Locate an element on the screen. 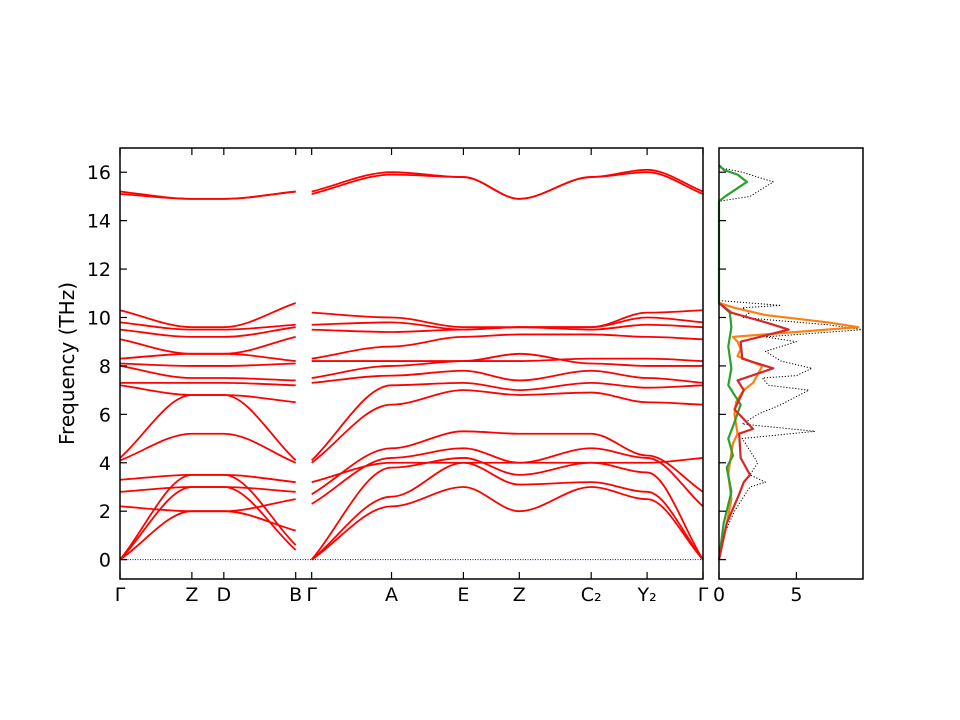 This screenshot has width=960, height=720. y-tick-label: 0 is located at coordinates (105, 561).